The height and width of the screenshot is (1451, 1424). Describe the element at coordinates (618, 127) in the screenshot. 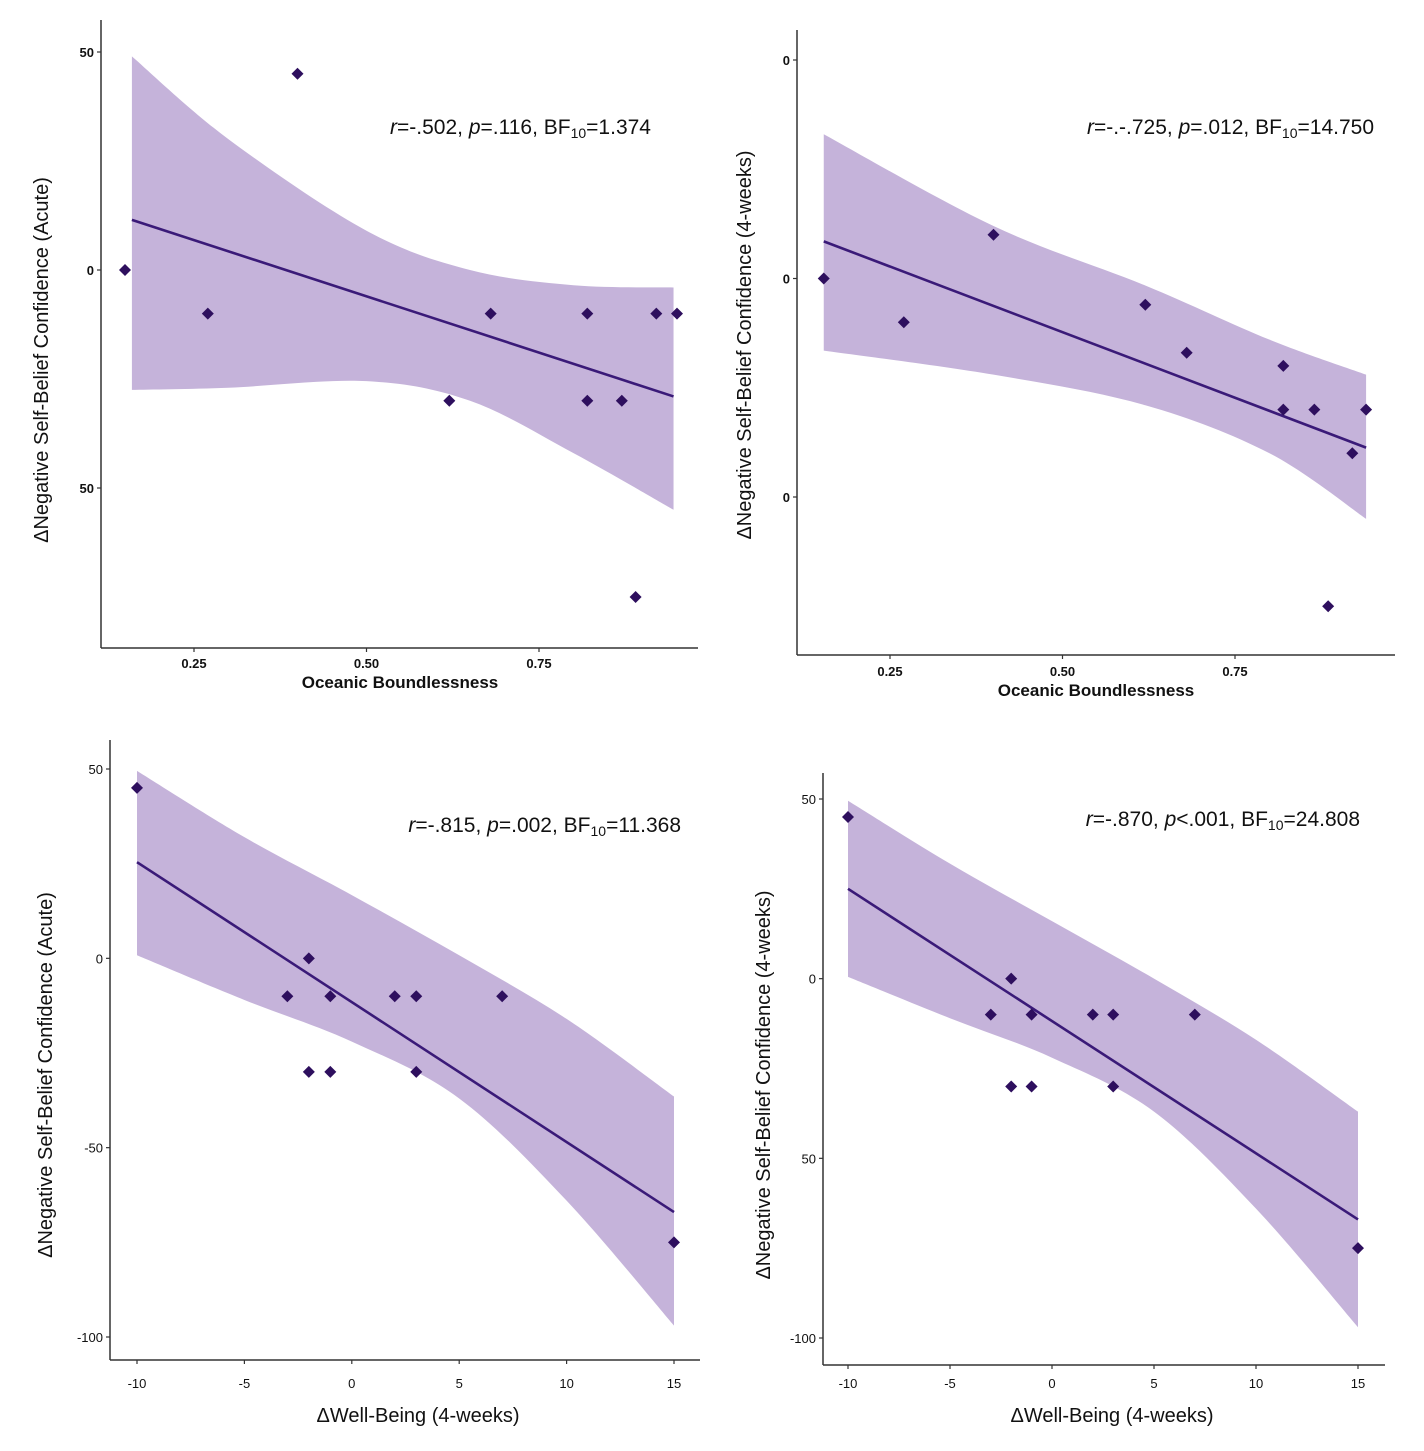

I see `annotation-segment: =1.374` at that location.